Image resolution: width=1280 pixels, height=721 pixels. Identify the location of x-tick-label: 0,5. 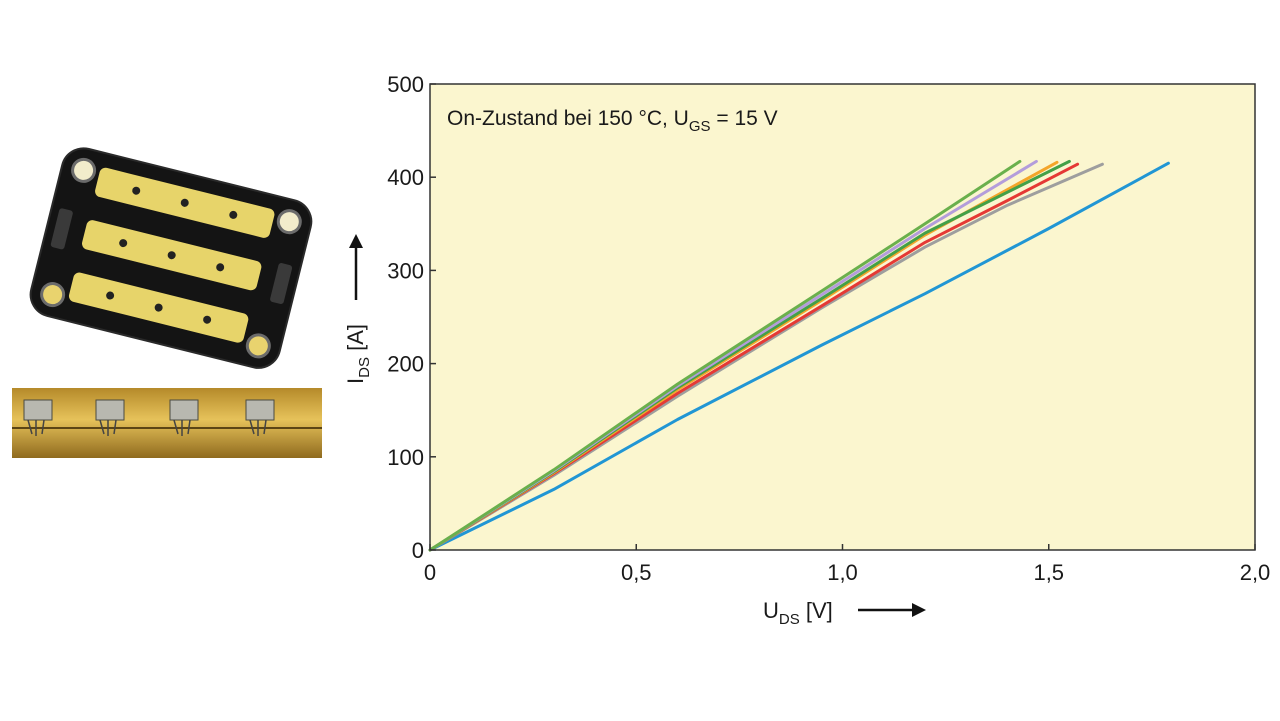
(636, 572).